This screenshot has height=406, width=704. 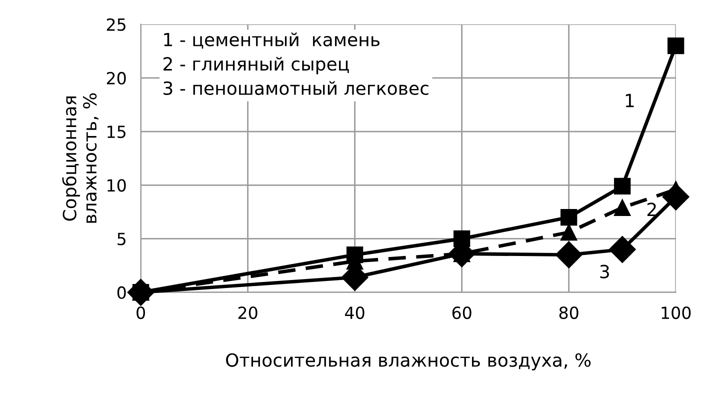 What do you see at coordinates (248, 313) in the screenshot?
I see `x-tick-label: 20` at bounding box center [248, 313].